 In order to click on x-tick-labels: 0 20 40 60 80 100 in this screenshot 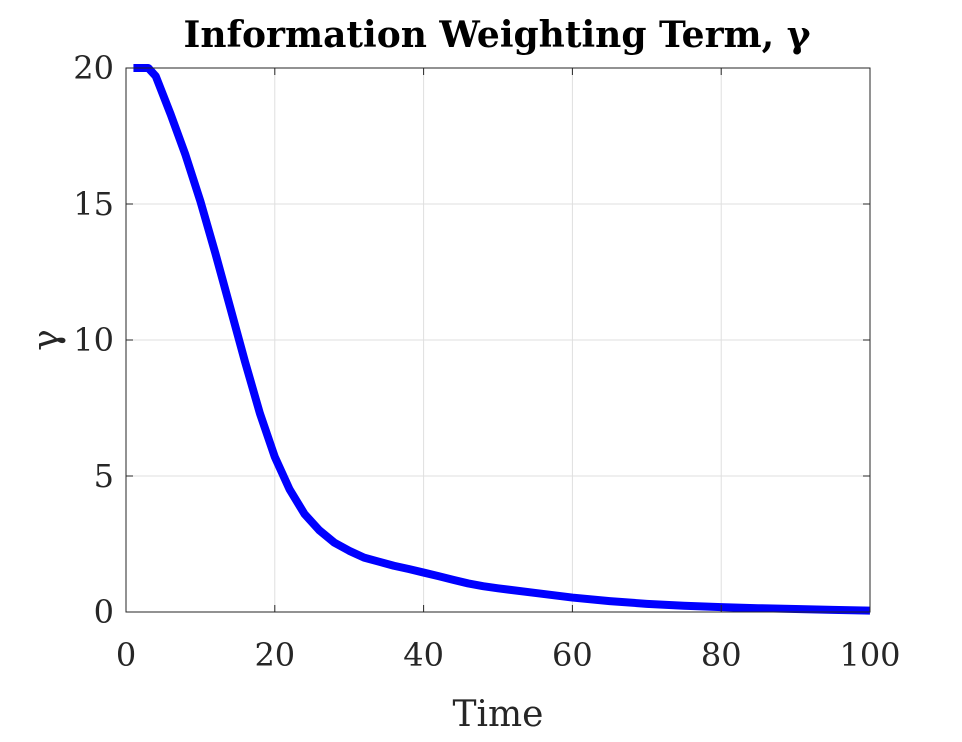, I will do `click(508, 655)`.